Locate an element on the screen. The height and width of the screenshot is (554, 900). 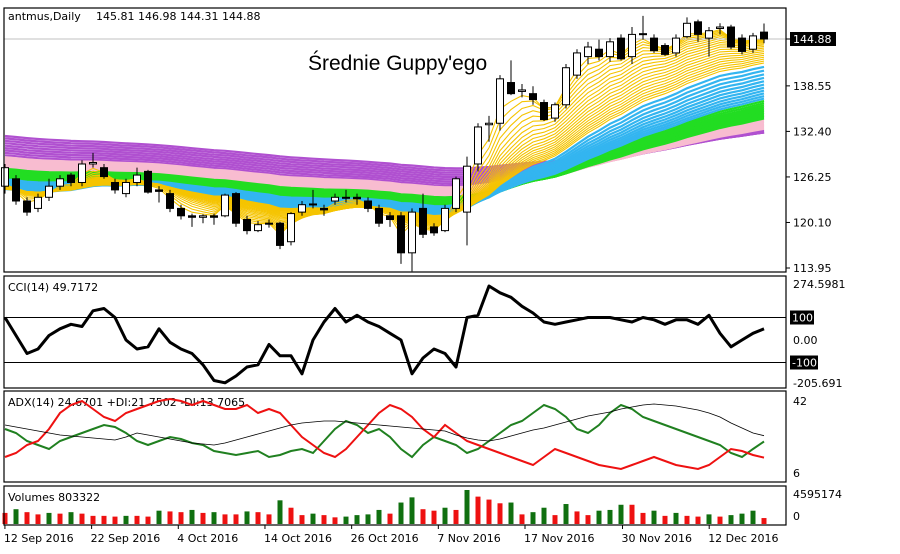
price-tick-label: 126.25 is located at coordinates (812, 177).